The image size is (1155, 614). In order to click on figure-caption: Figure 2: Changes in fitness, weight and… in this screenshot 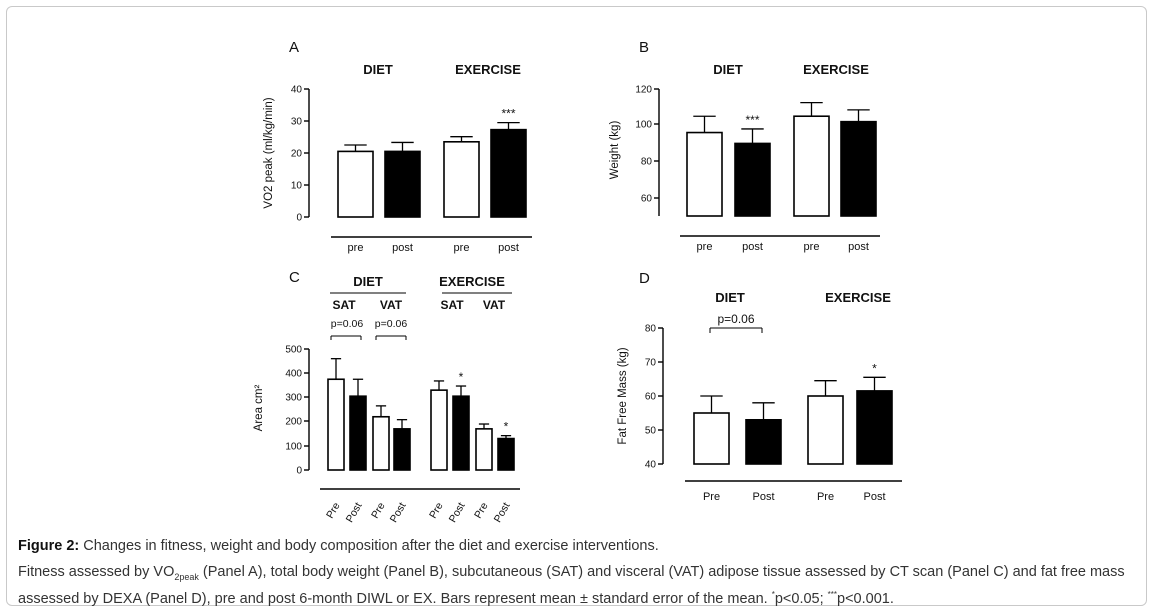, I will do `click(580, 546)`.